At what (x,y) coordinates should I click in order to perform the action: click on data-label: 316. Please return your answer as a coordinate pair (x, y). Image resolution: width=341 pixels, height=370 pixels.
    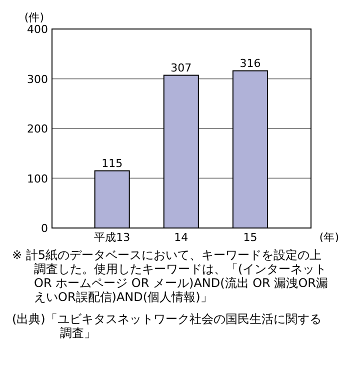
    Looking at the image, I should click on (250, 63).